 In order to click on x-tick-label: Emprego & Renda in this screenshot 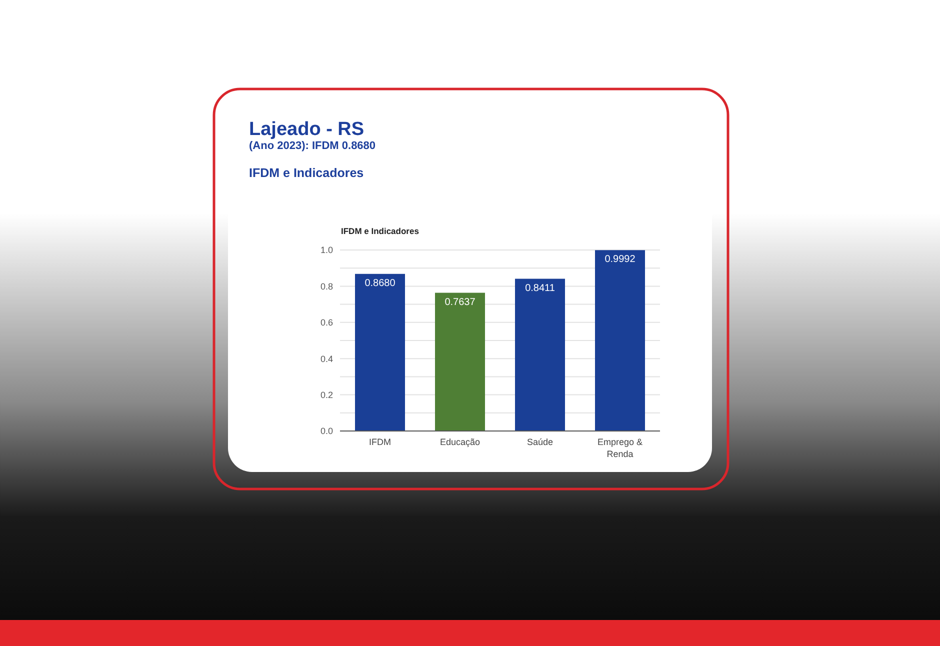, I will do `click(620, 448)`.